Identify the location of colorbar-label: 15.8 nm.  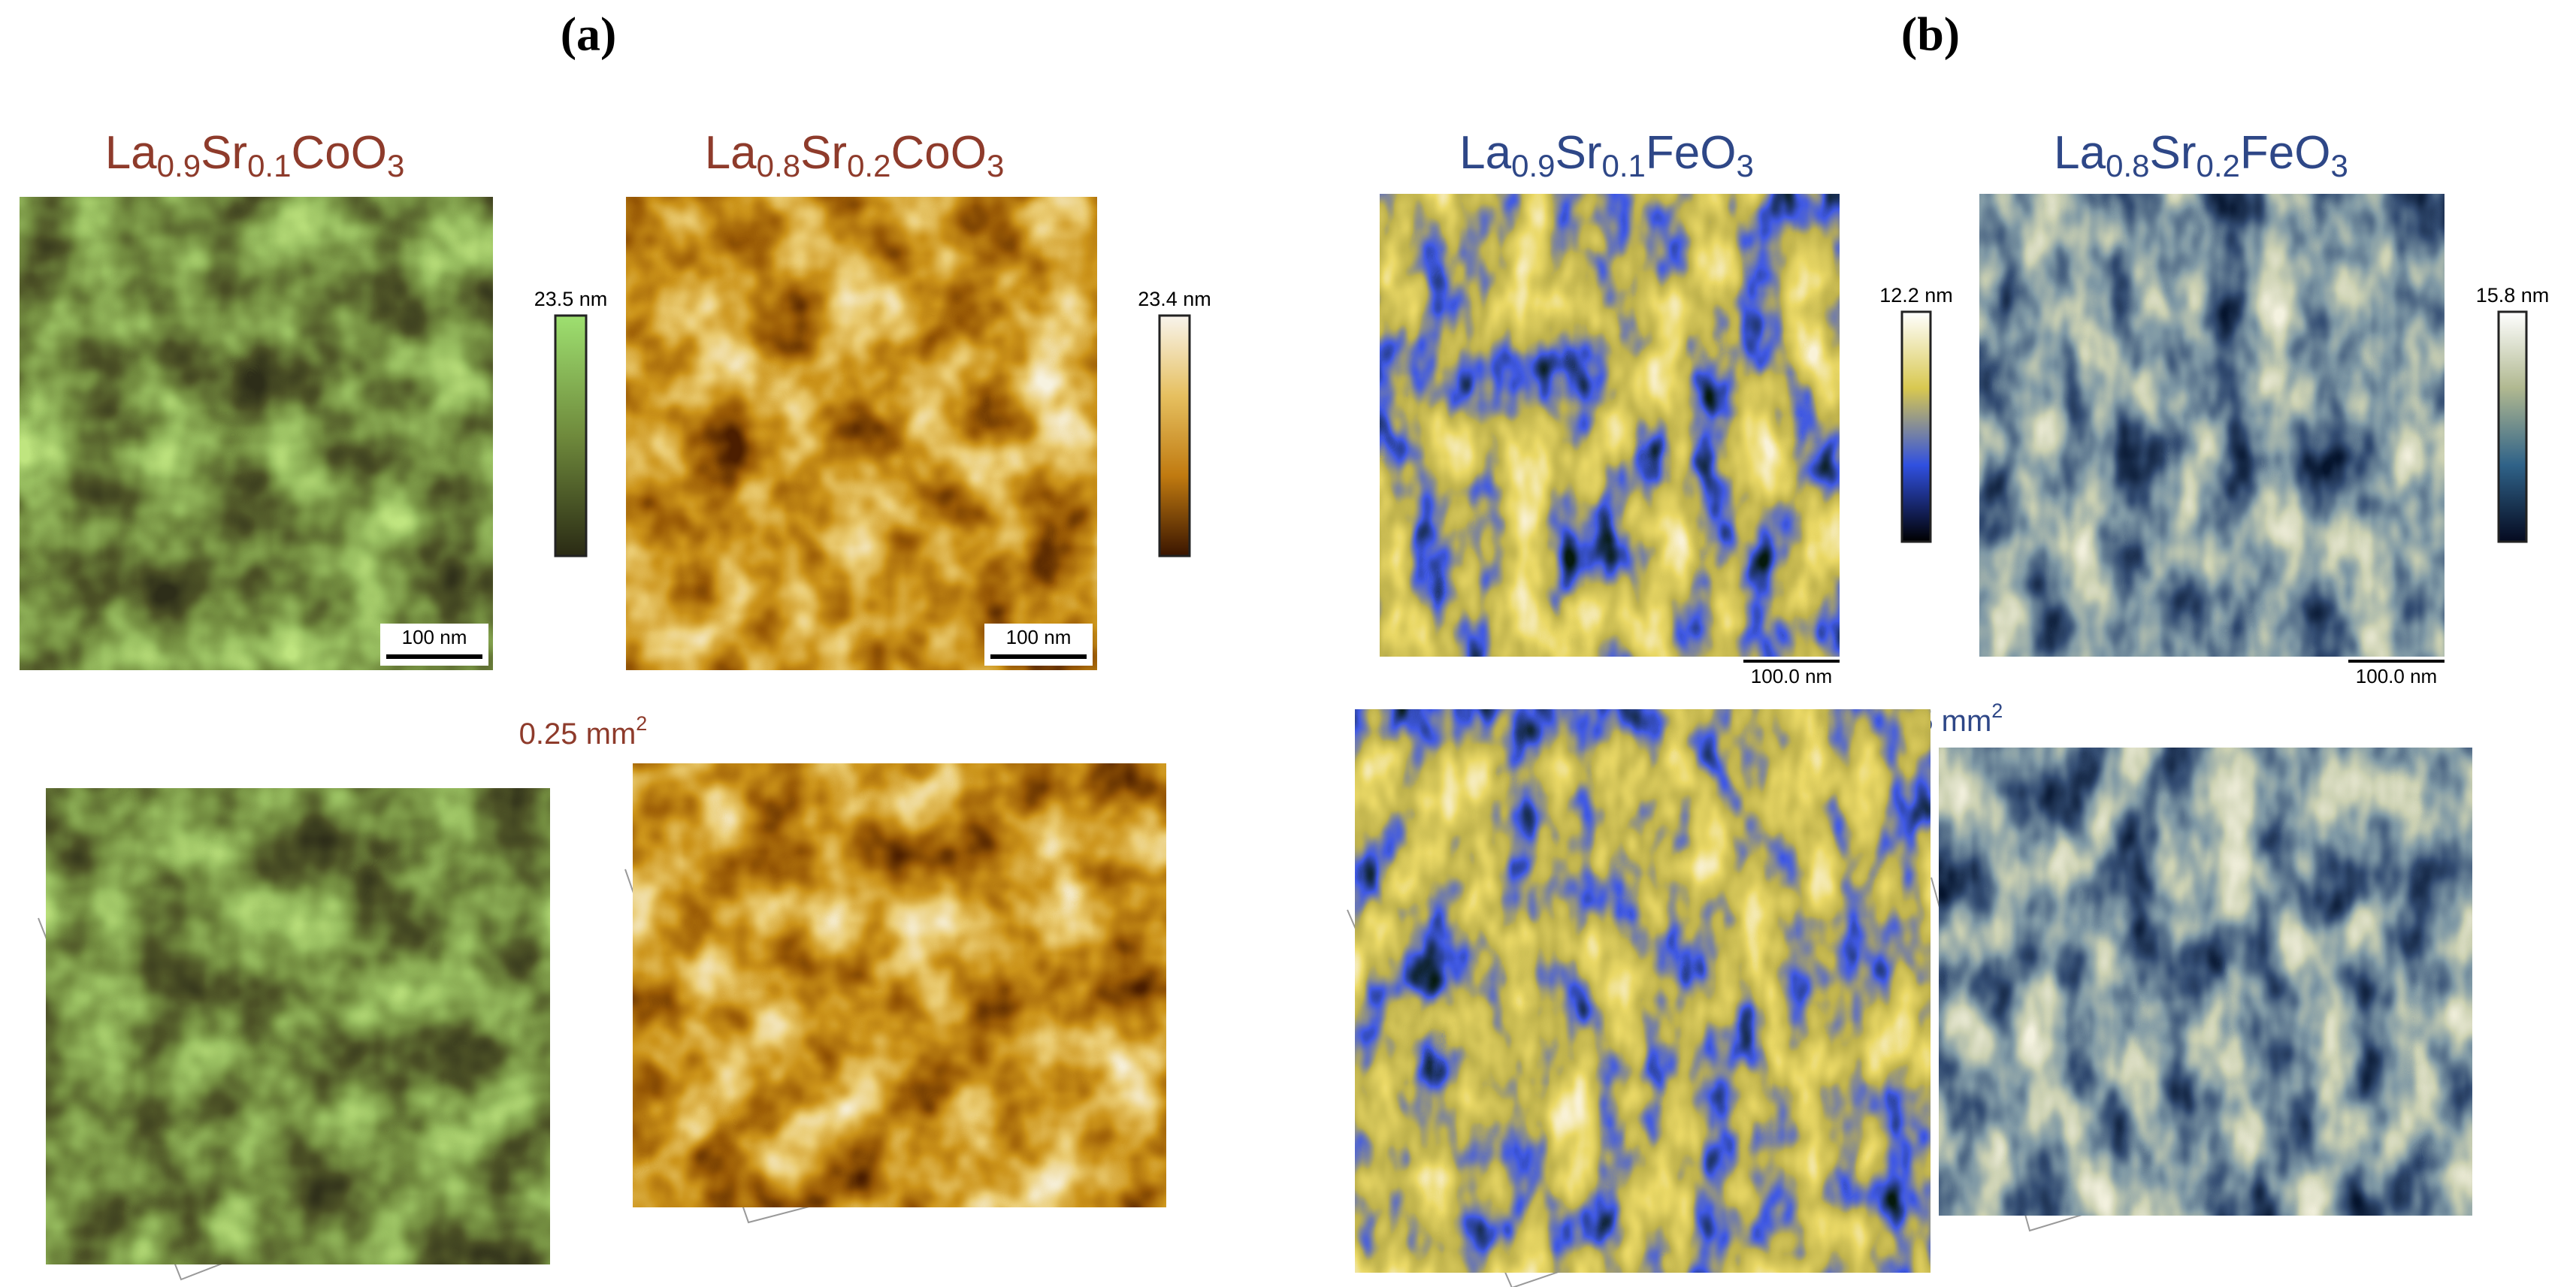
(2513, 295).